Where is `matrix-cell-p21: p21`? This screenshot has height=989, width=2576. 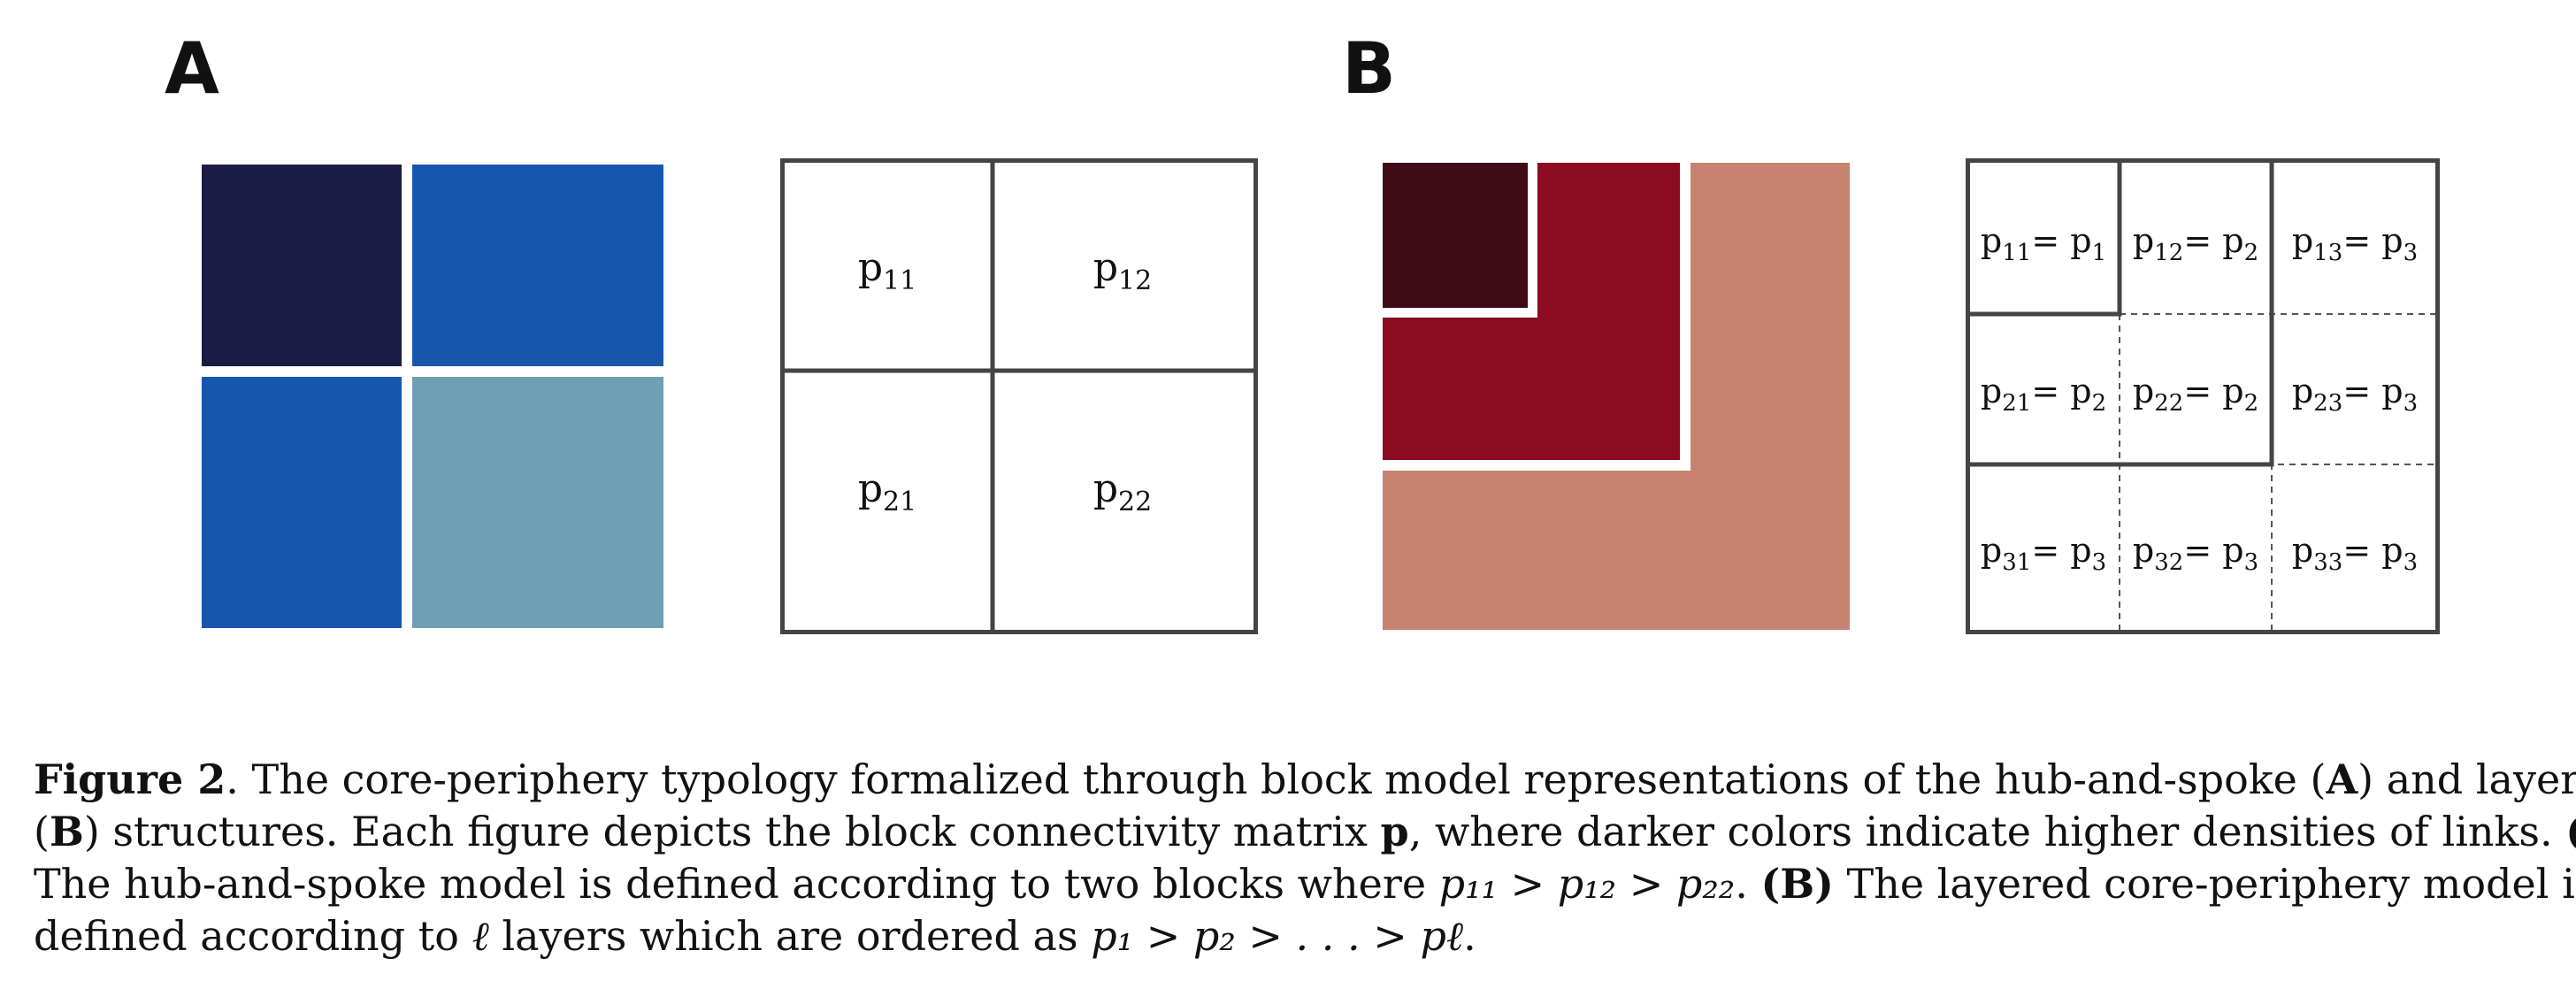
matrix-cell-p21: p21 is located at coordinates (887, 492).